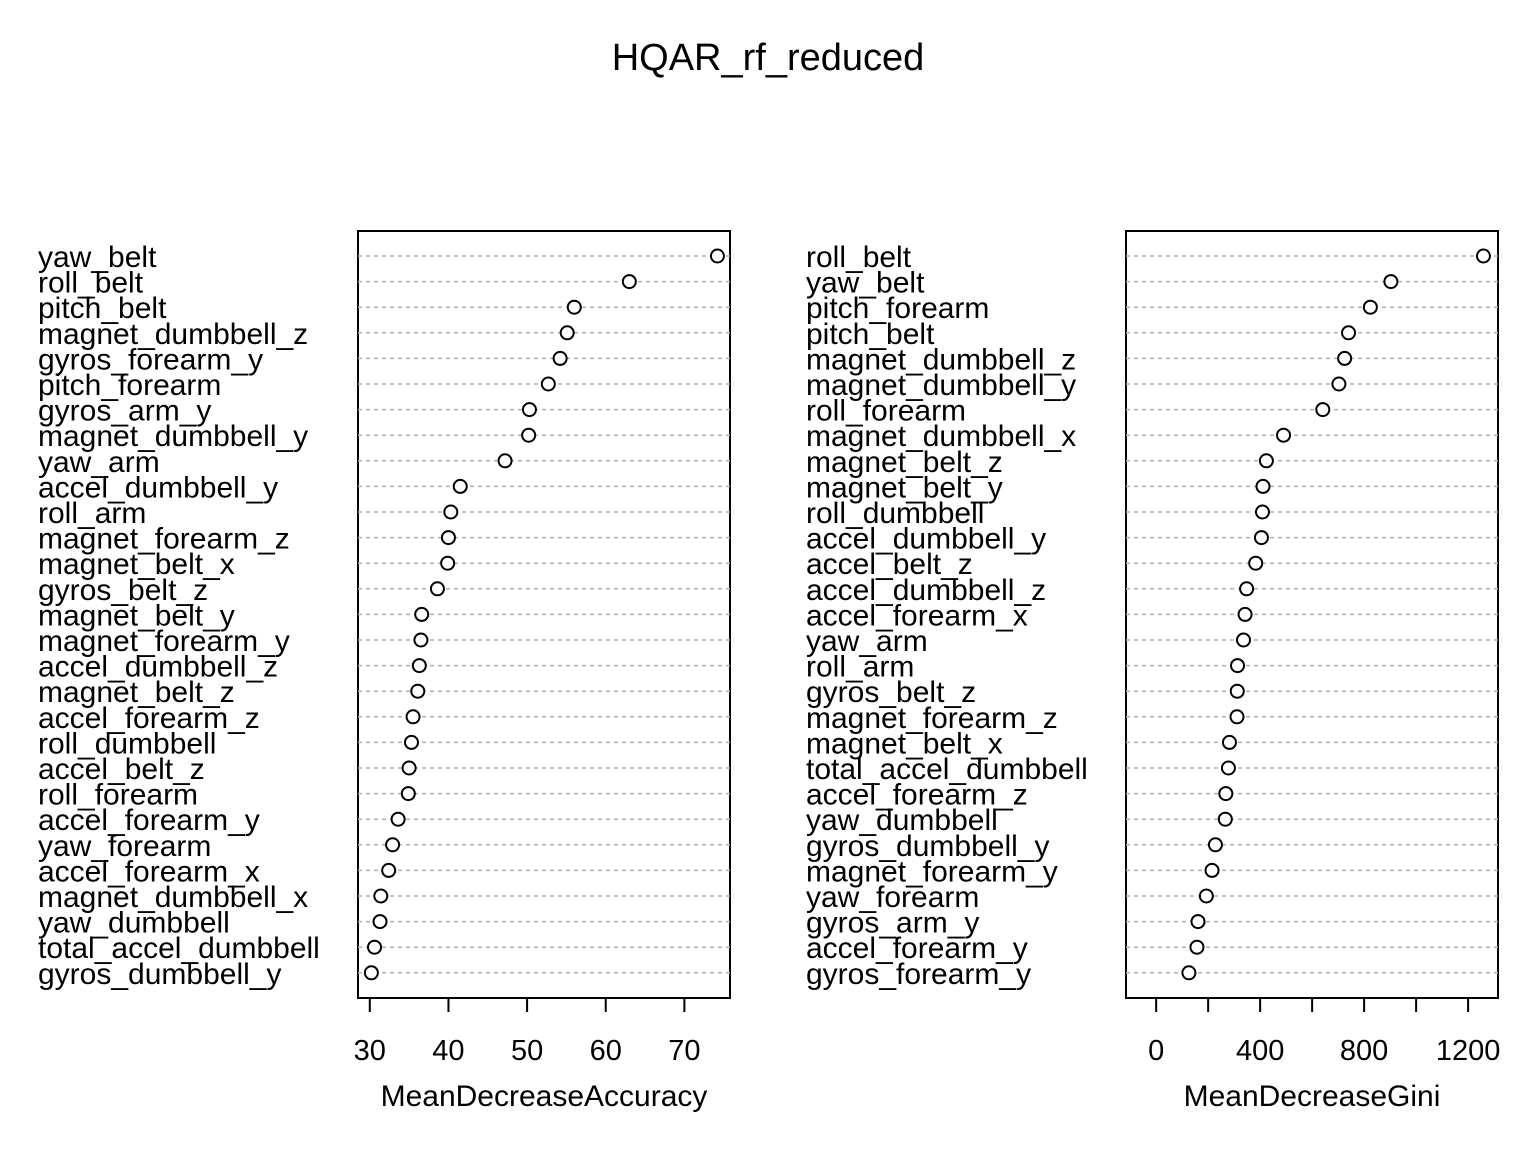 Image resolution: width=1536 pixels, height=1152 pixels. What do you see at coordinates (164, 641) in the screenshot?
I see `variable-label: magnet_forearm_y` at bounding box center [164, 641].